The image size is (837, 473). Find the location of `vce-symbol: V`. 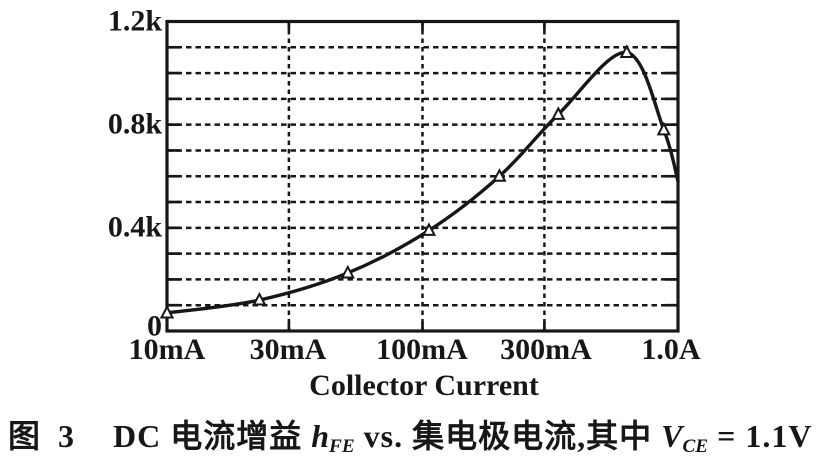

vce-symbol: V is located at coordinates (672, 436).